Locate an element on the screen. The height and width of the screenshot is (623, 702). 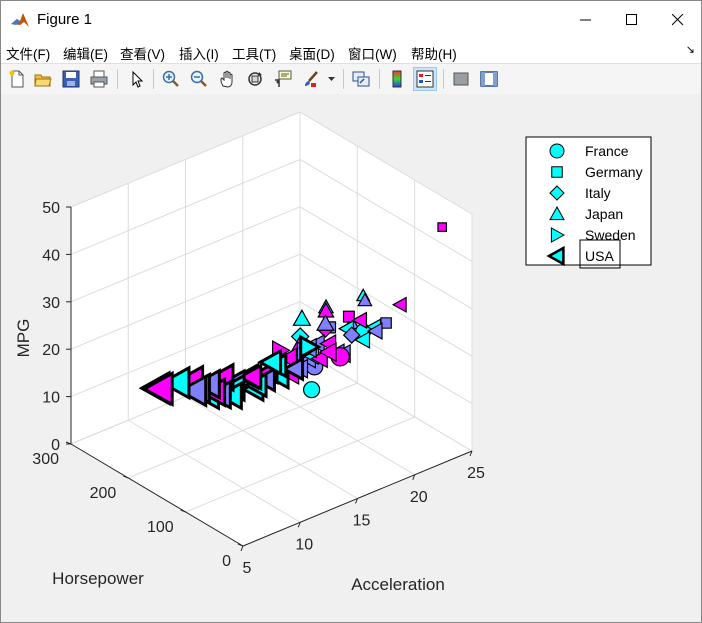
z-tick-label: 40 is located at coordinates (51, 255).